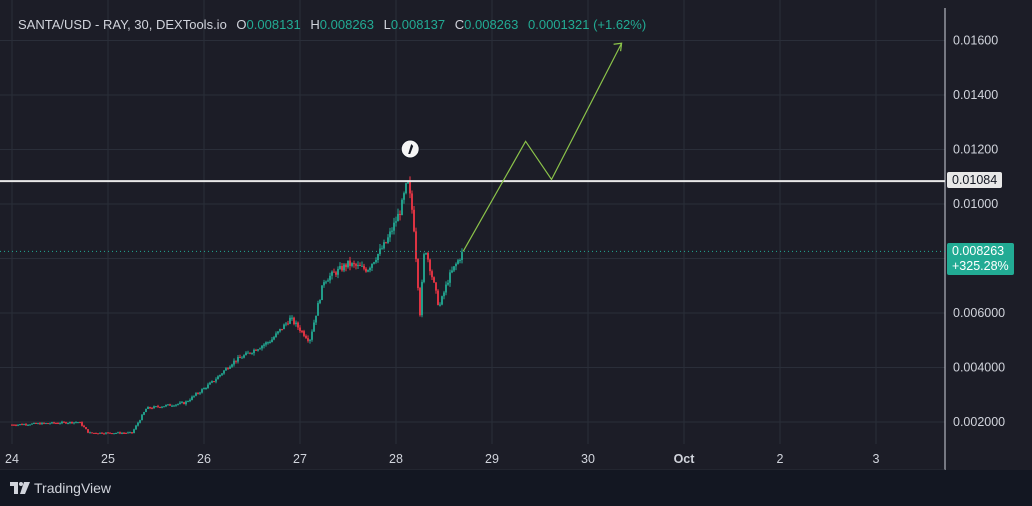  I want to click on price-axis-tick: 0.01200, so click(975, 150).